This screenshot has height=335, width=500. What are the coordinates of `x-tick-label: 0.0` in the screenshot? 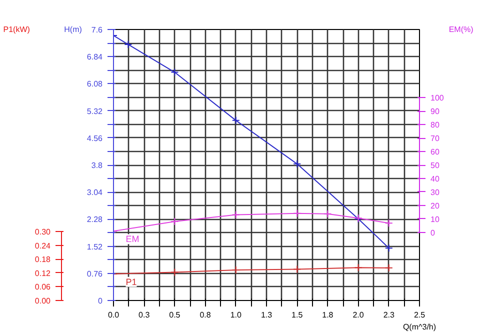 It's located at (114, 315).